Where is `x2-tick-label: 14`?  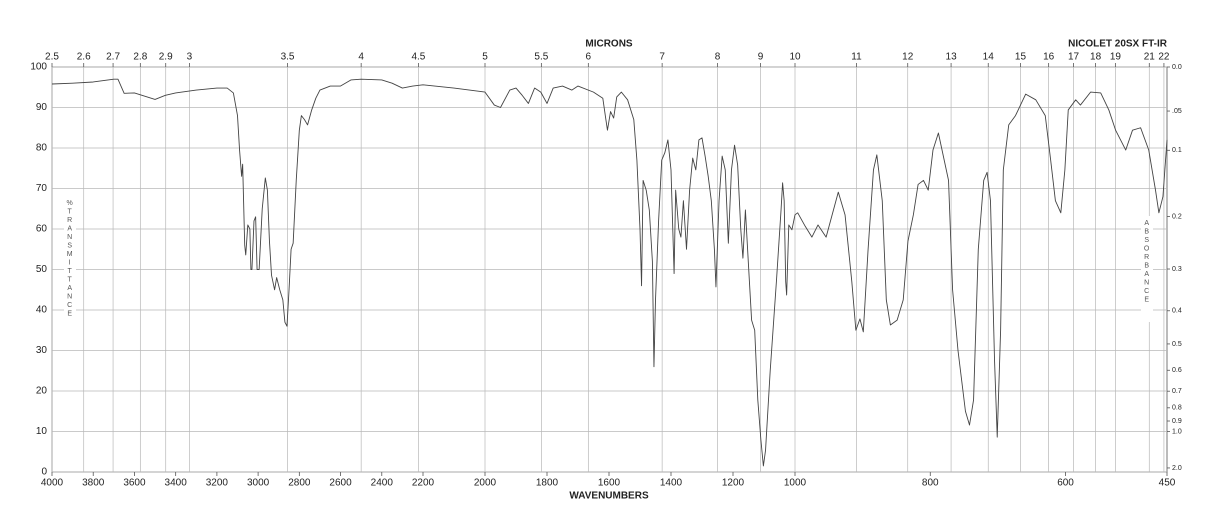 x2-tick-label: 14 is located at coordinates (989, 57).